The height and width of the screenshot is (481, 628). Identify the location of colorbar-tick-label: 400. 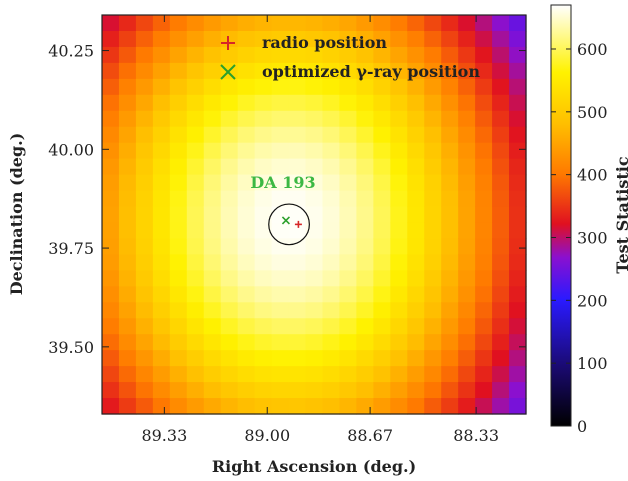
(592, 175).